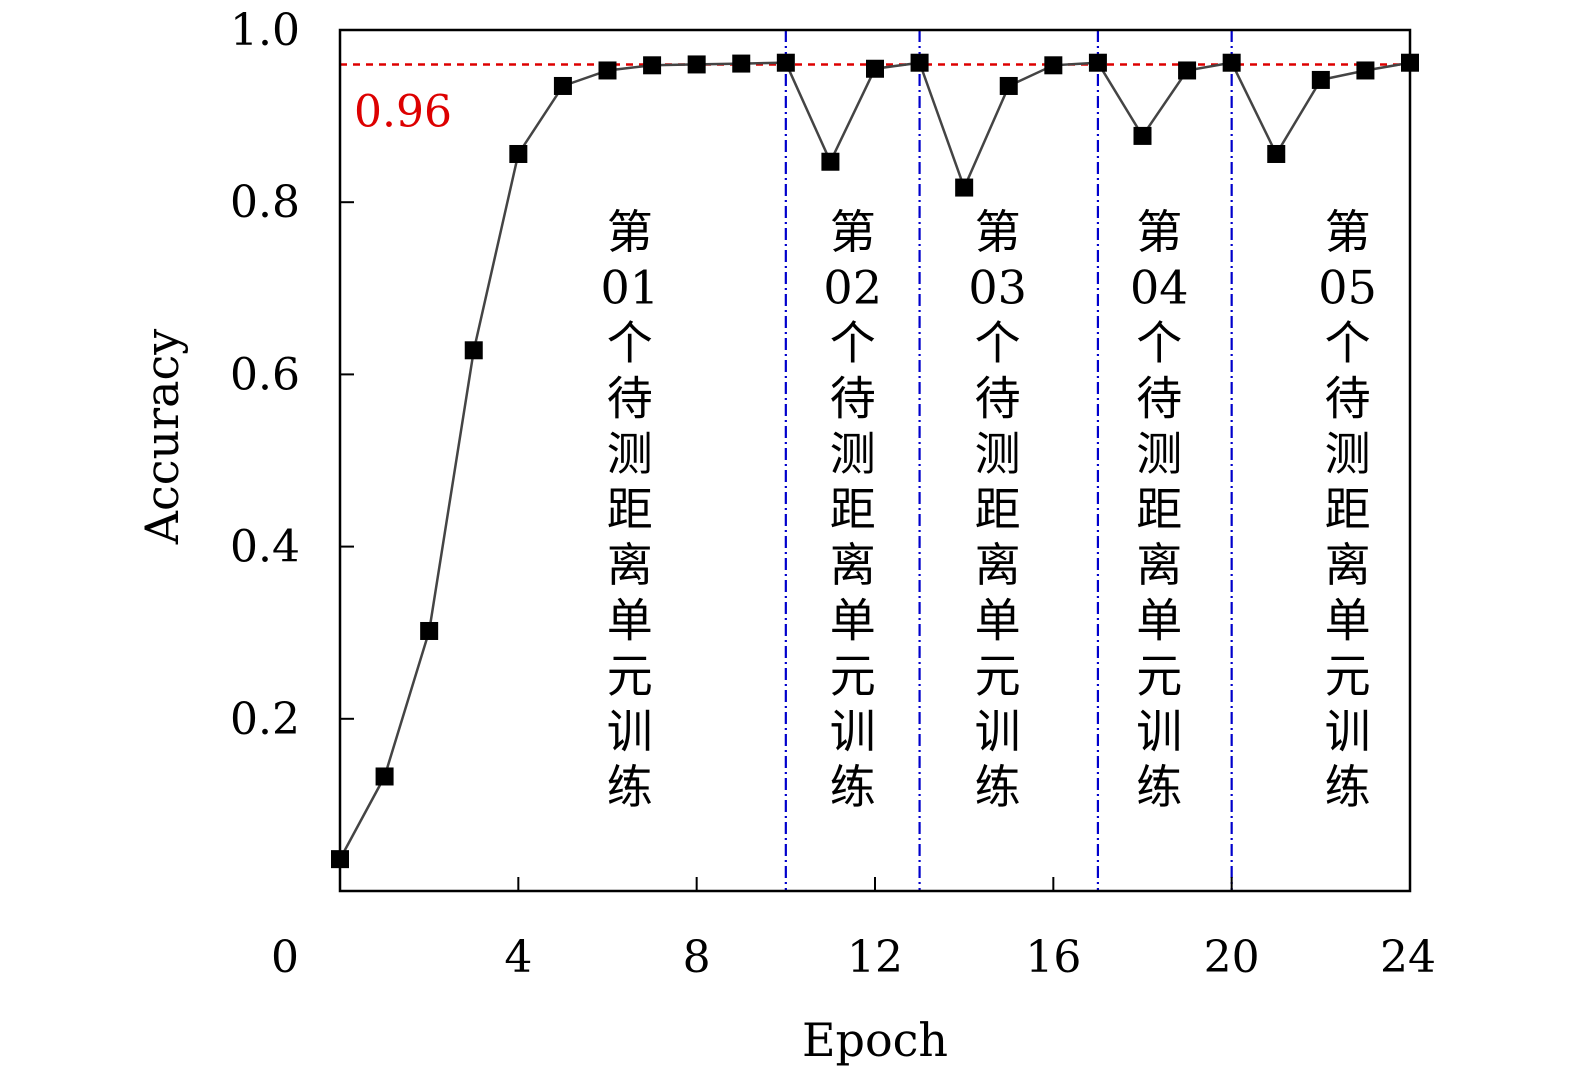  What do you see at coordinates (998, 787) in the screenshot?
I see `segment-label-3-char-11: 练` at bounding box center [998, 787].